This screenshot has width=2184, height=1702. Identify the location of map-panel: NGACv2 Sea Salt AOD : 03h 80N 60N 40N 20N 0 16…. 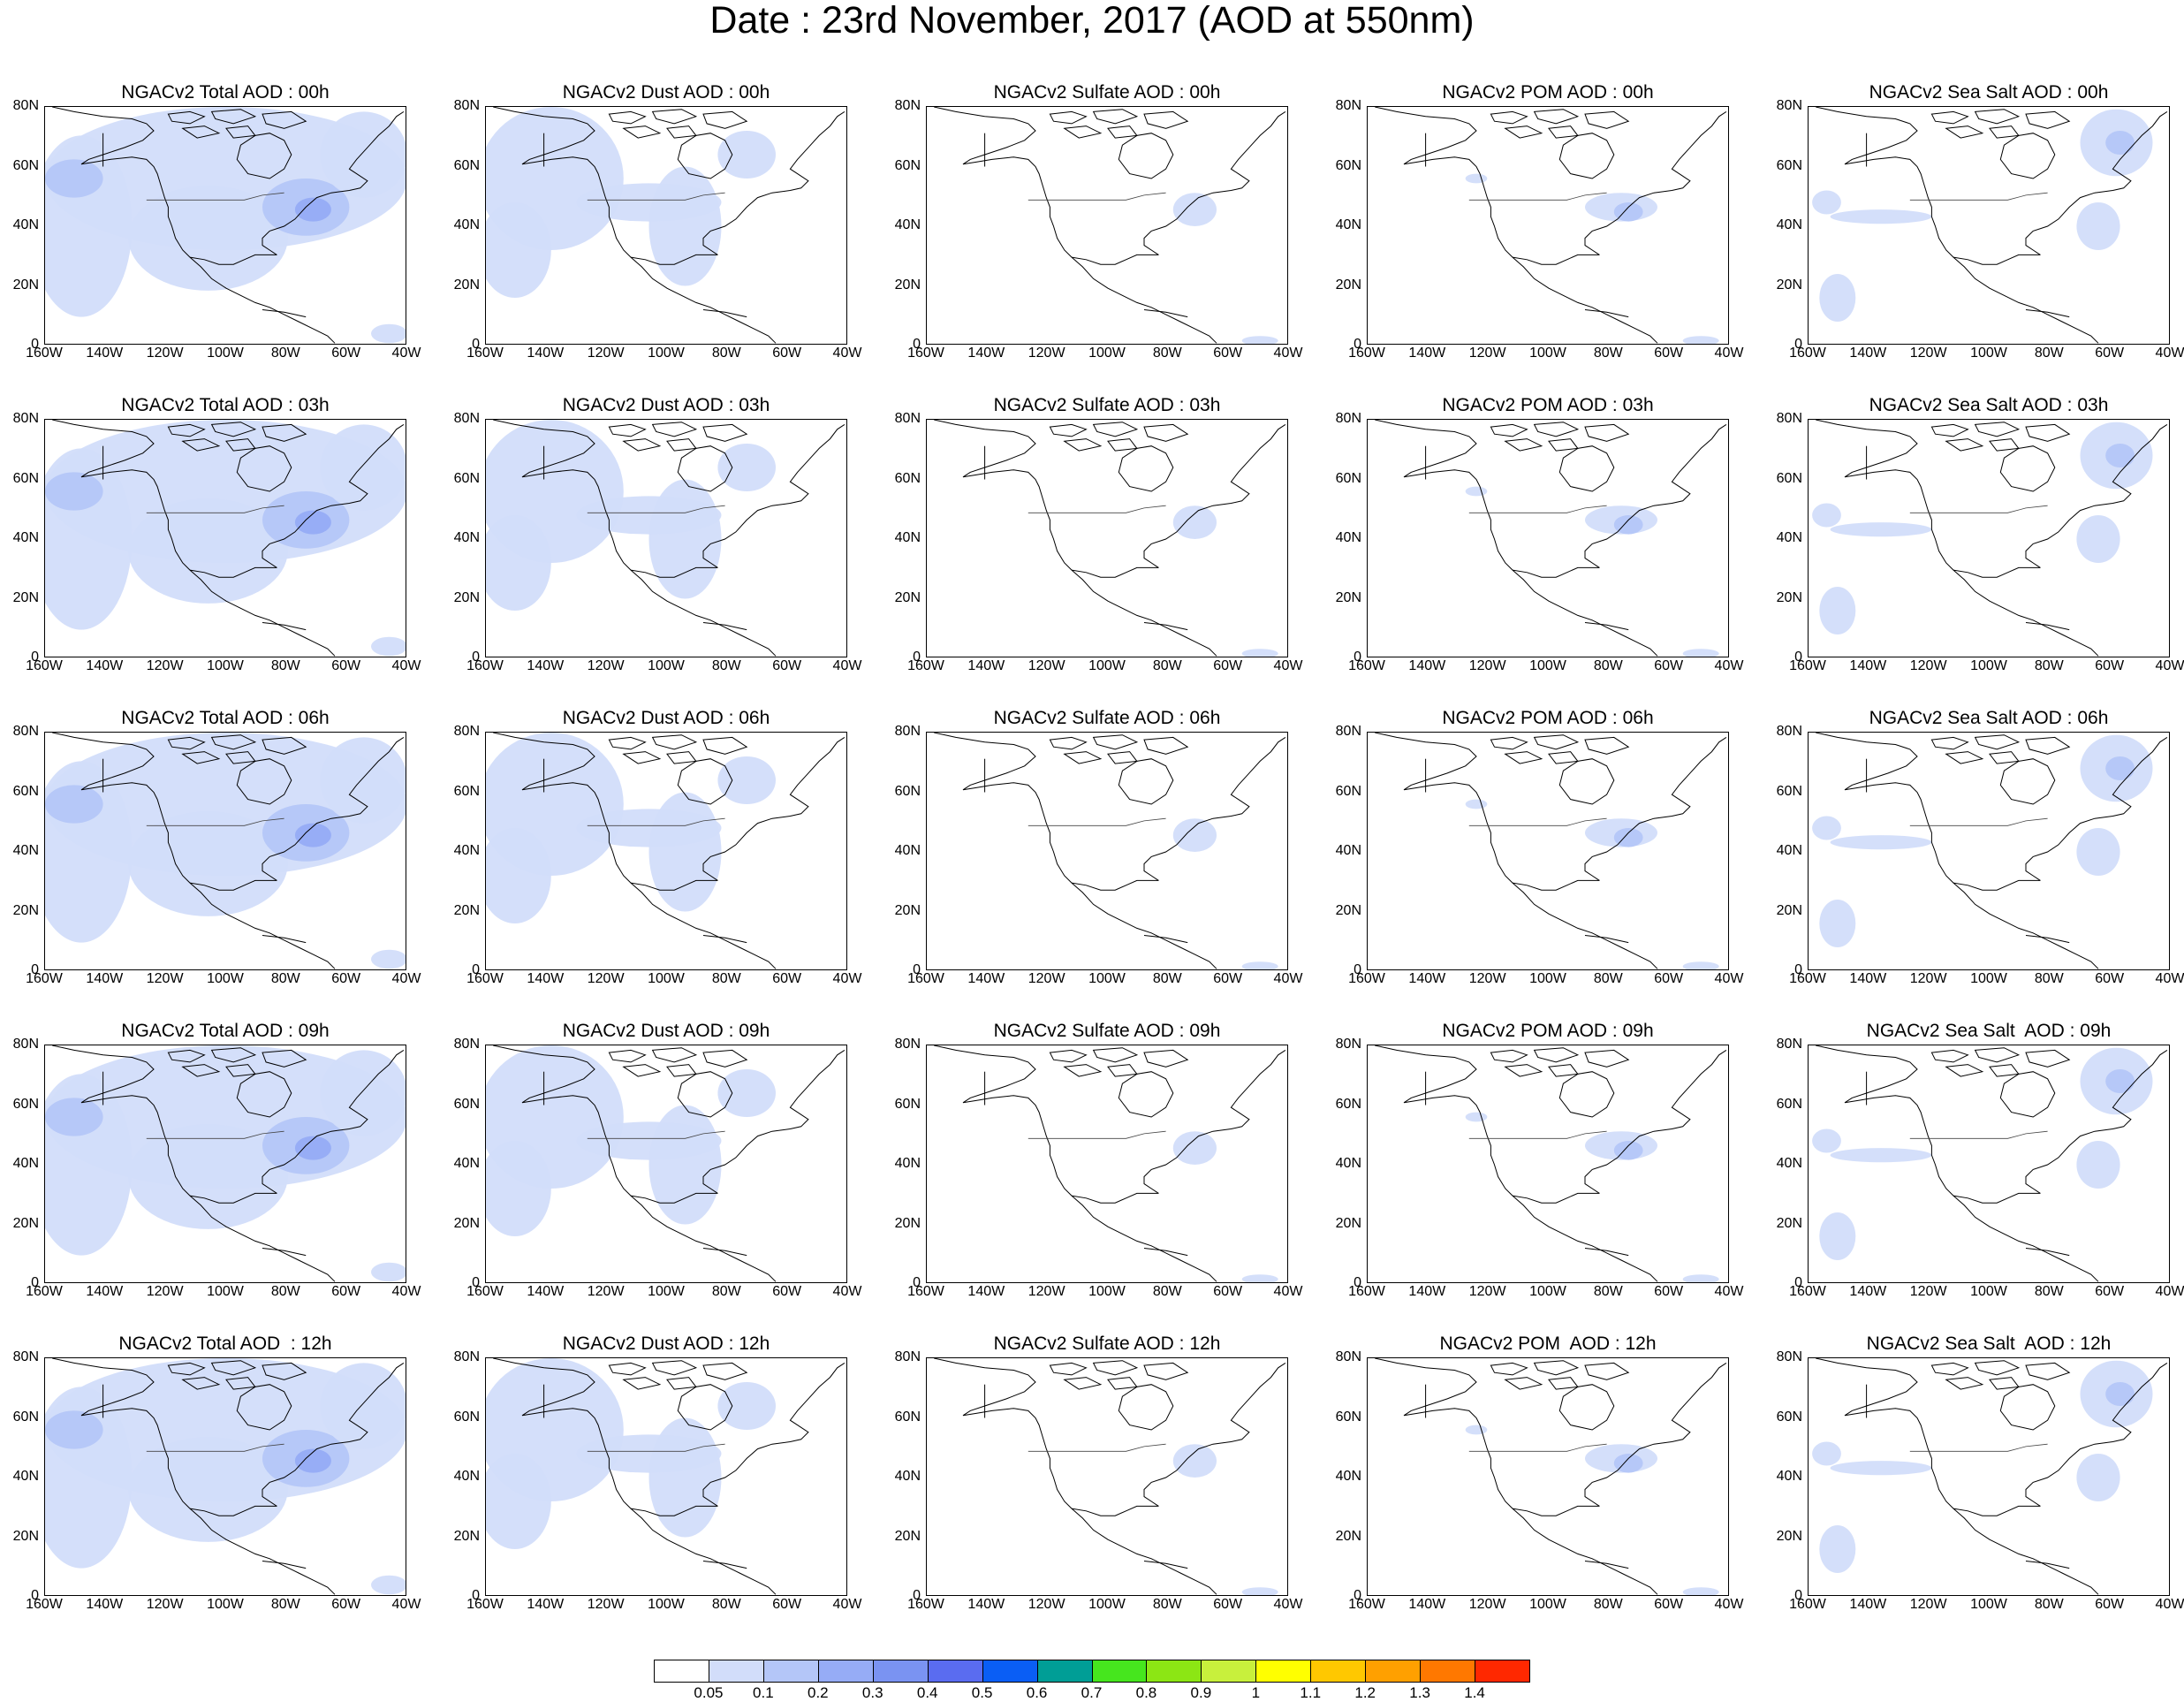
(1980, 535).